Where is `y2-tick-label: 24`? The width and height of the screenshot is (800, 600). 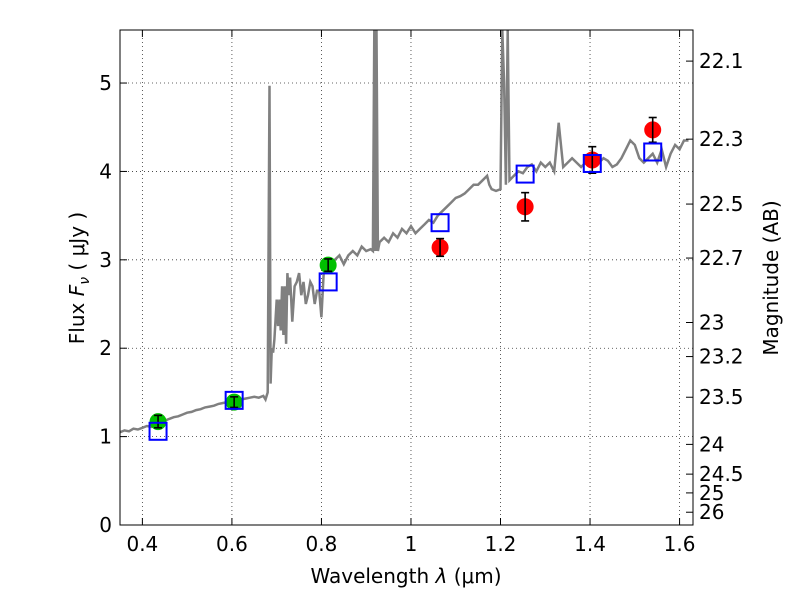
y2-tick-label: 24 is located at coordinates (711, 444).